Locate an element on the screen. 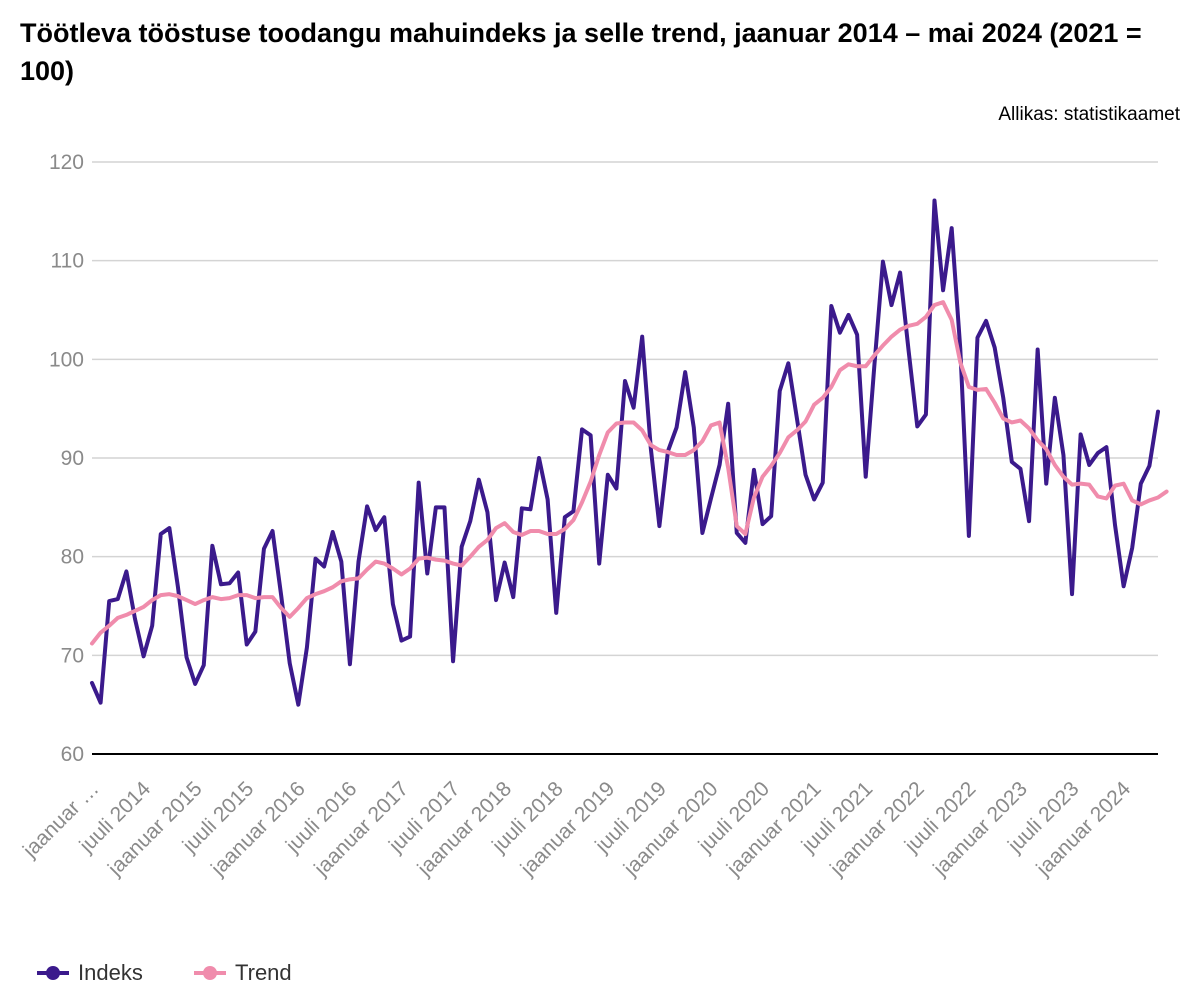 The height and width of the screenshot is (1000, 1200). indeks-legend-marker is located at coordinates (53, 973).